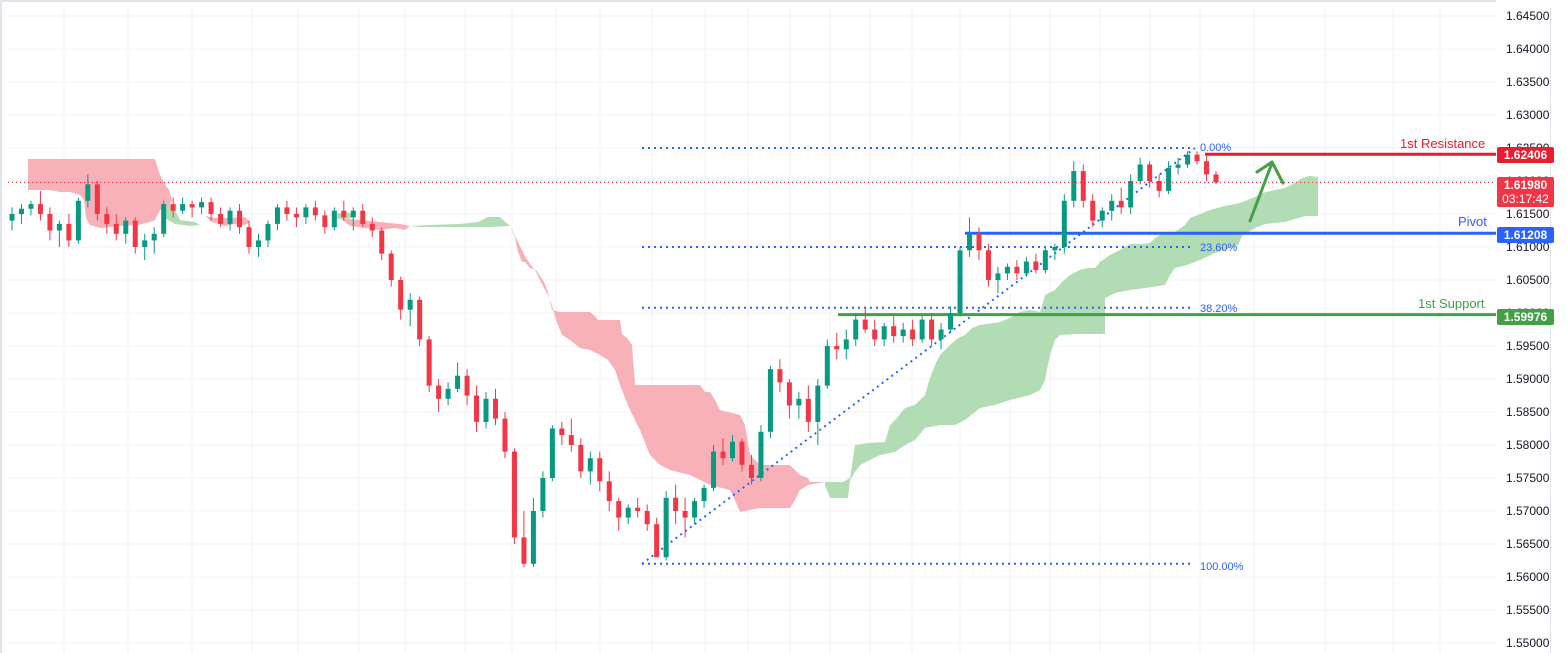 The image size is (1567, 653). Describe the element at coordinates (1528, 544) in the screenshot. I see `price-tick-label: 1.56500` at that location.